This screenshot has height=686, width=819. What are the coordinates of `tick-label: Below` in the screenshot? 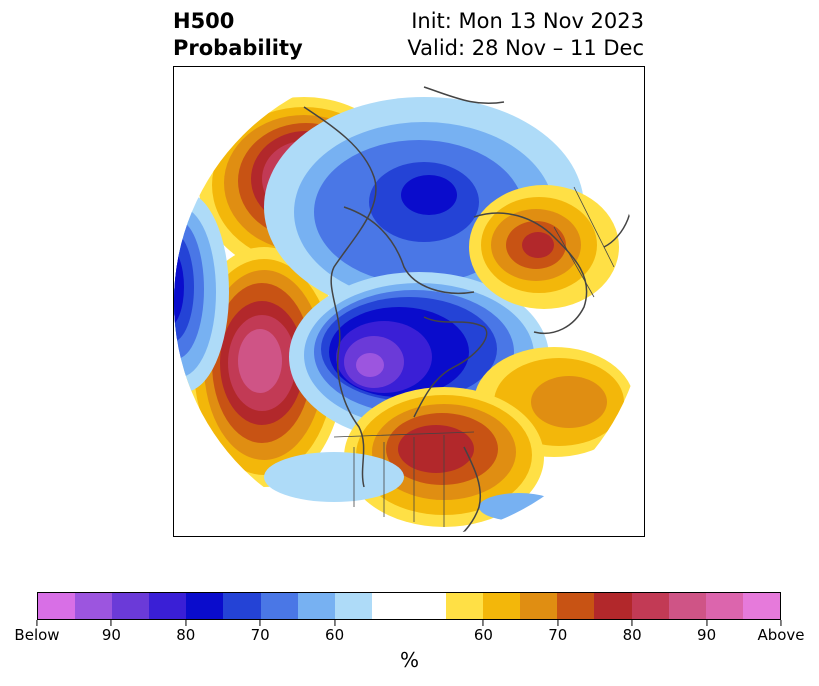 It's located at (37, 635).